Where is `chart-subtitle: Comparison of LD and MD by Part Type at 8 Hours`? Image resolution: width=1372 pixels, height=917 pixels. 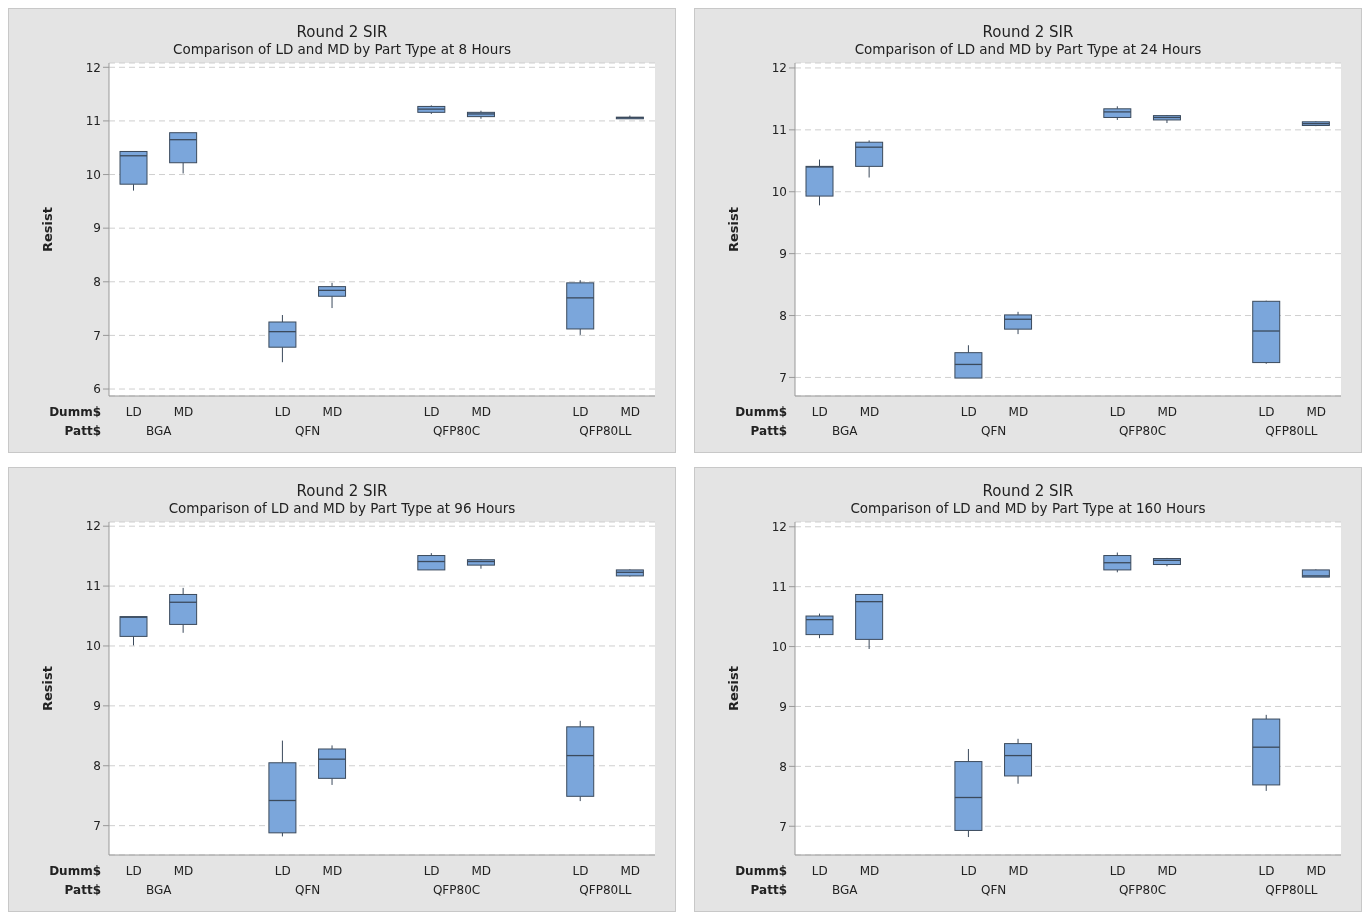
chart-subtitle: Comparison of LD and MD by Part Type at 8 Hours is located at coordinates (341, 49).